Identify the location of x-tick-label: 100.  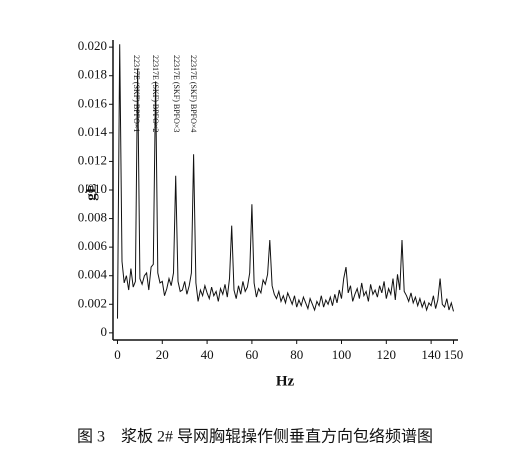
(342, 354).